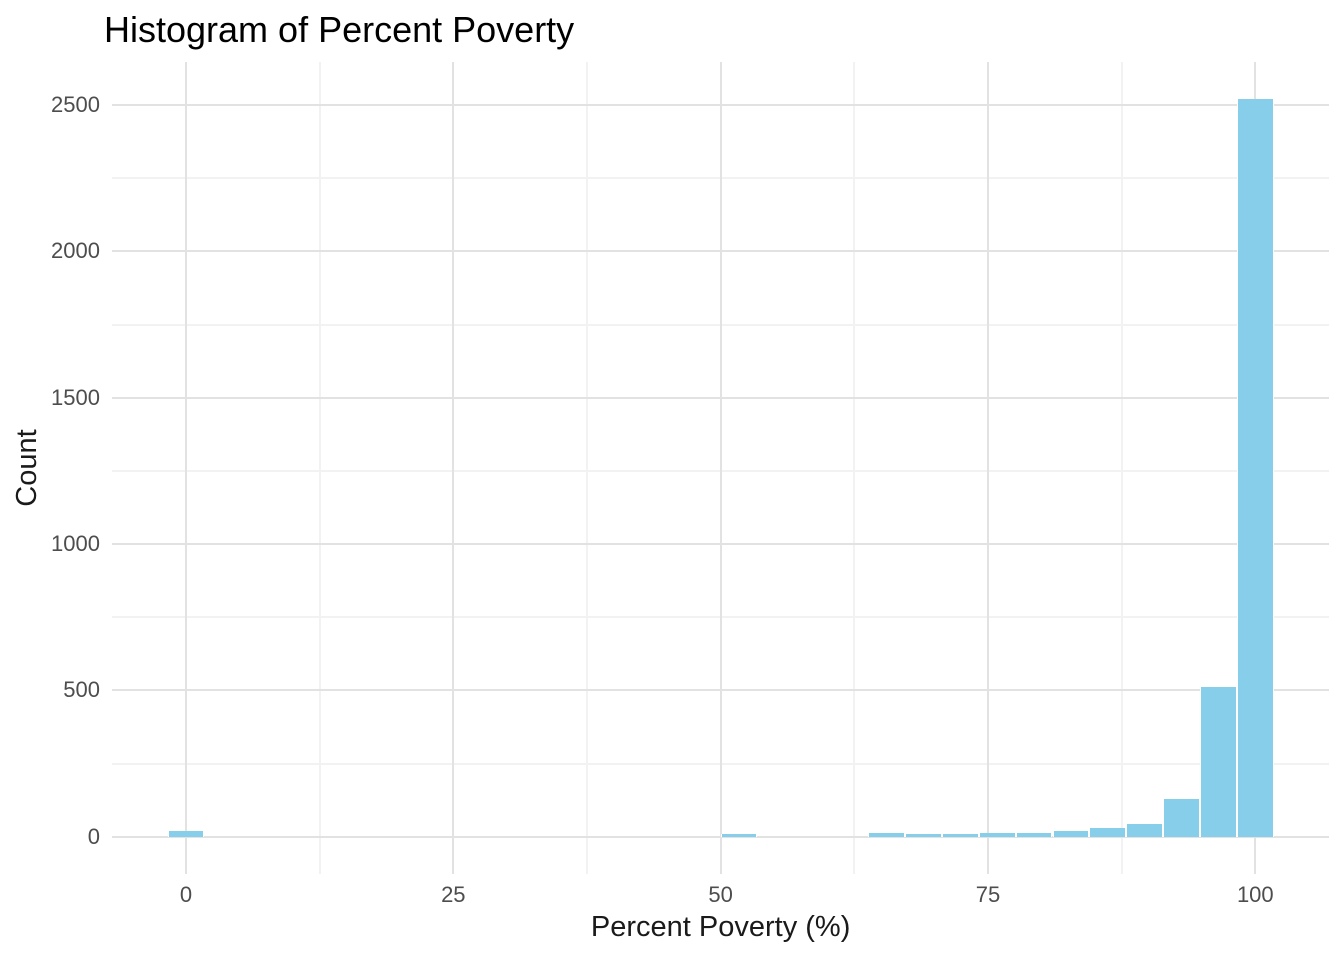 Image resolution: width=1344 pixels, height=960 pixels. What do you see at coordinates (75, 104) in the screenshot?
I see `y-tick-label: 2500` at bounding box center [75, 104].